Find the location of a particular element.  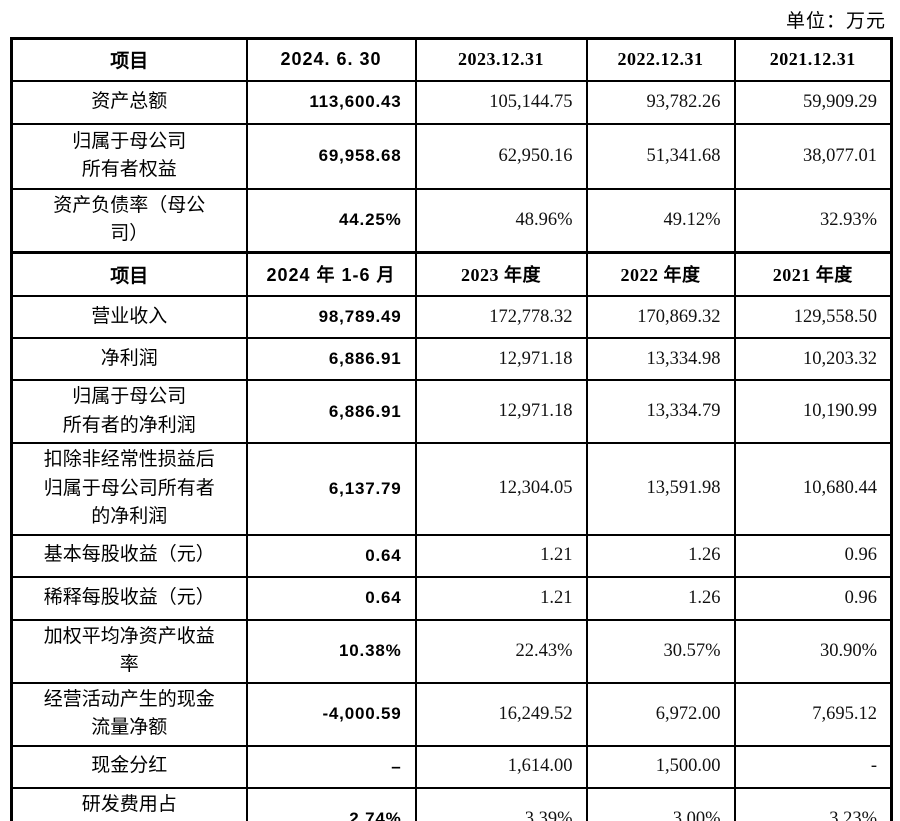

cell-value: 30.57% is located at coordinates (660, 651).